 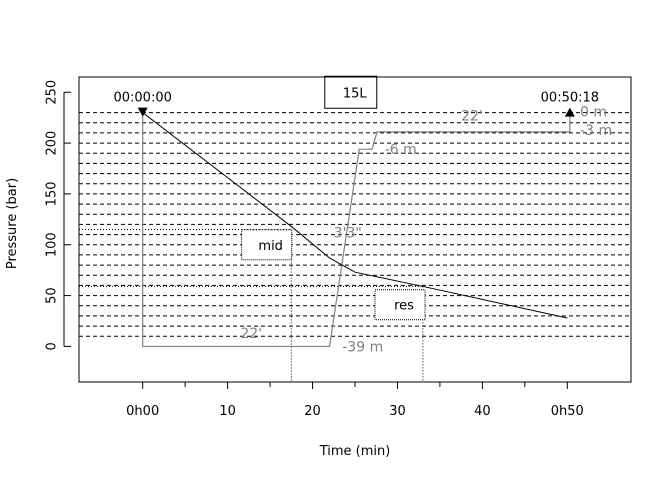 I want to click on mid-label-box, so click(x=267, y=245).